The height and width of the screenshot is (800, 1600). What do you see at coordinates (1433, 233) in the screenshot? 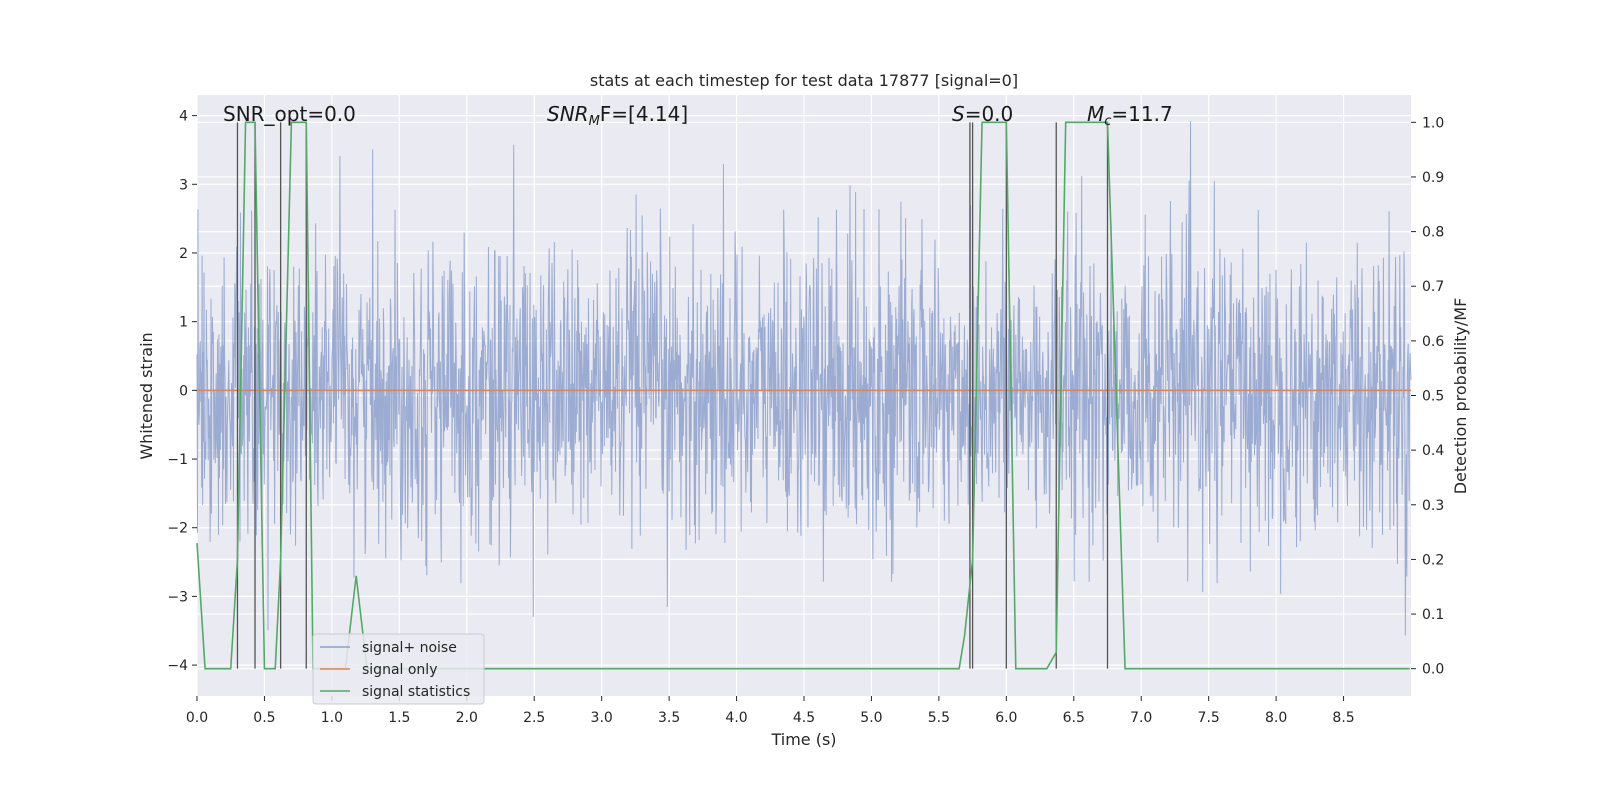
I see `y2-tick-label: 0.8` at bounding box center [1433, 233].